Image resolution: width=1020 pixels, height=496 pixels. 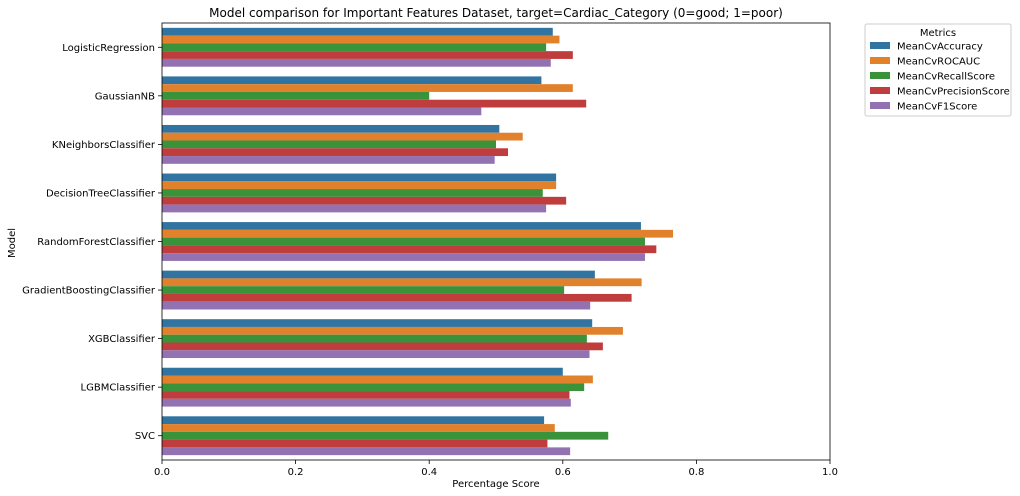 What do you see at coordinates (352, 80) in the screenshot?
I see `bar-MeanCvAccuracy-GaussianNB` at bounding box center [352, 80].